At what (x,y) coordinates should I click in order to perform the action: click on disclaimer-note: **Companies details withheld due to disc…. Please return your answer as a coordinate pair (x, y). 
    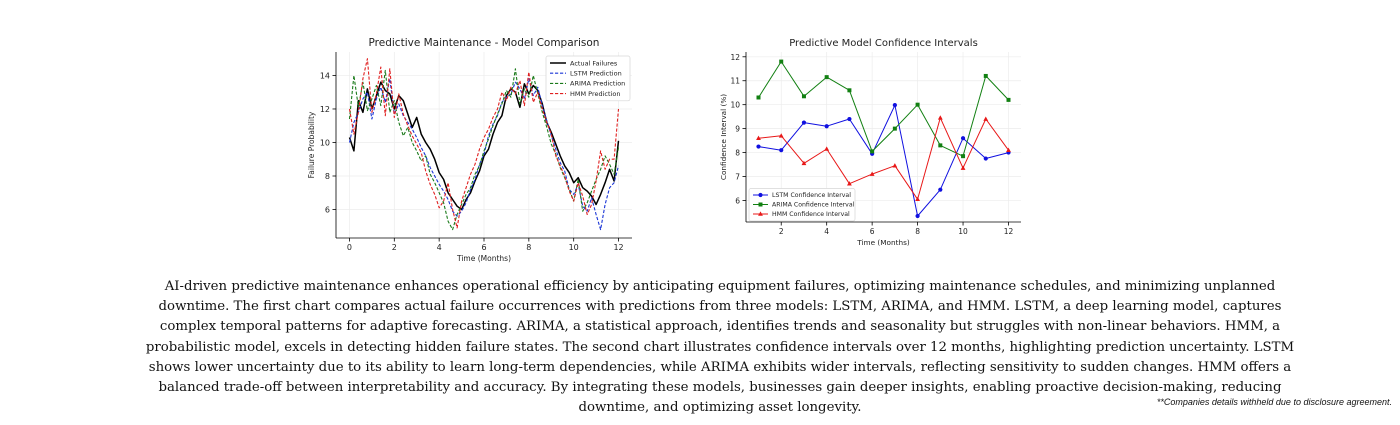
    Looking at the image, I should click on (1274, 402).